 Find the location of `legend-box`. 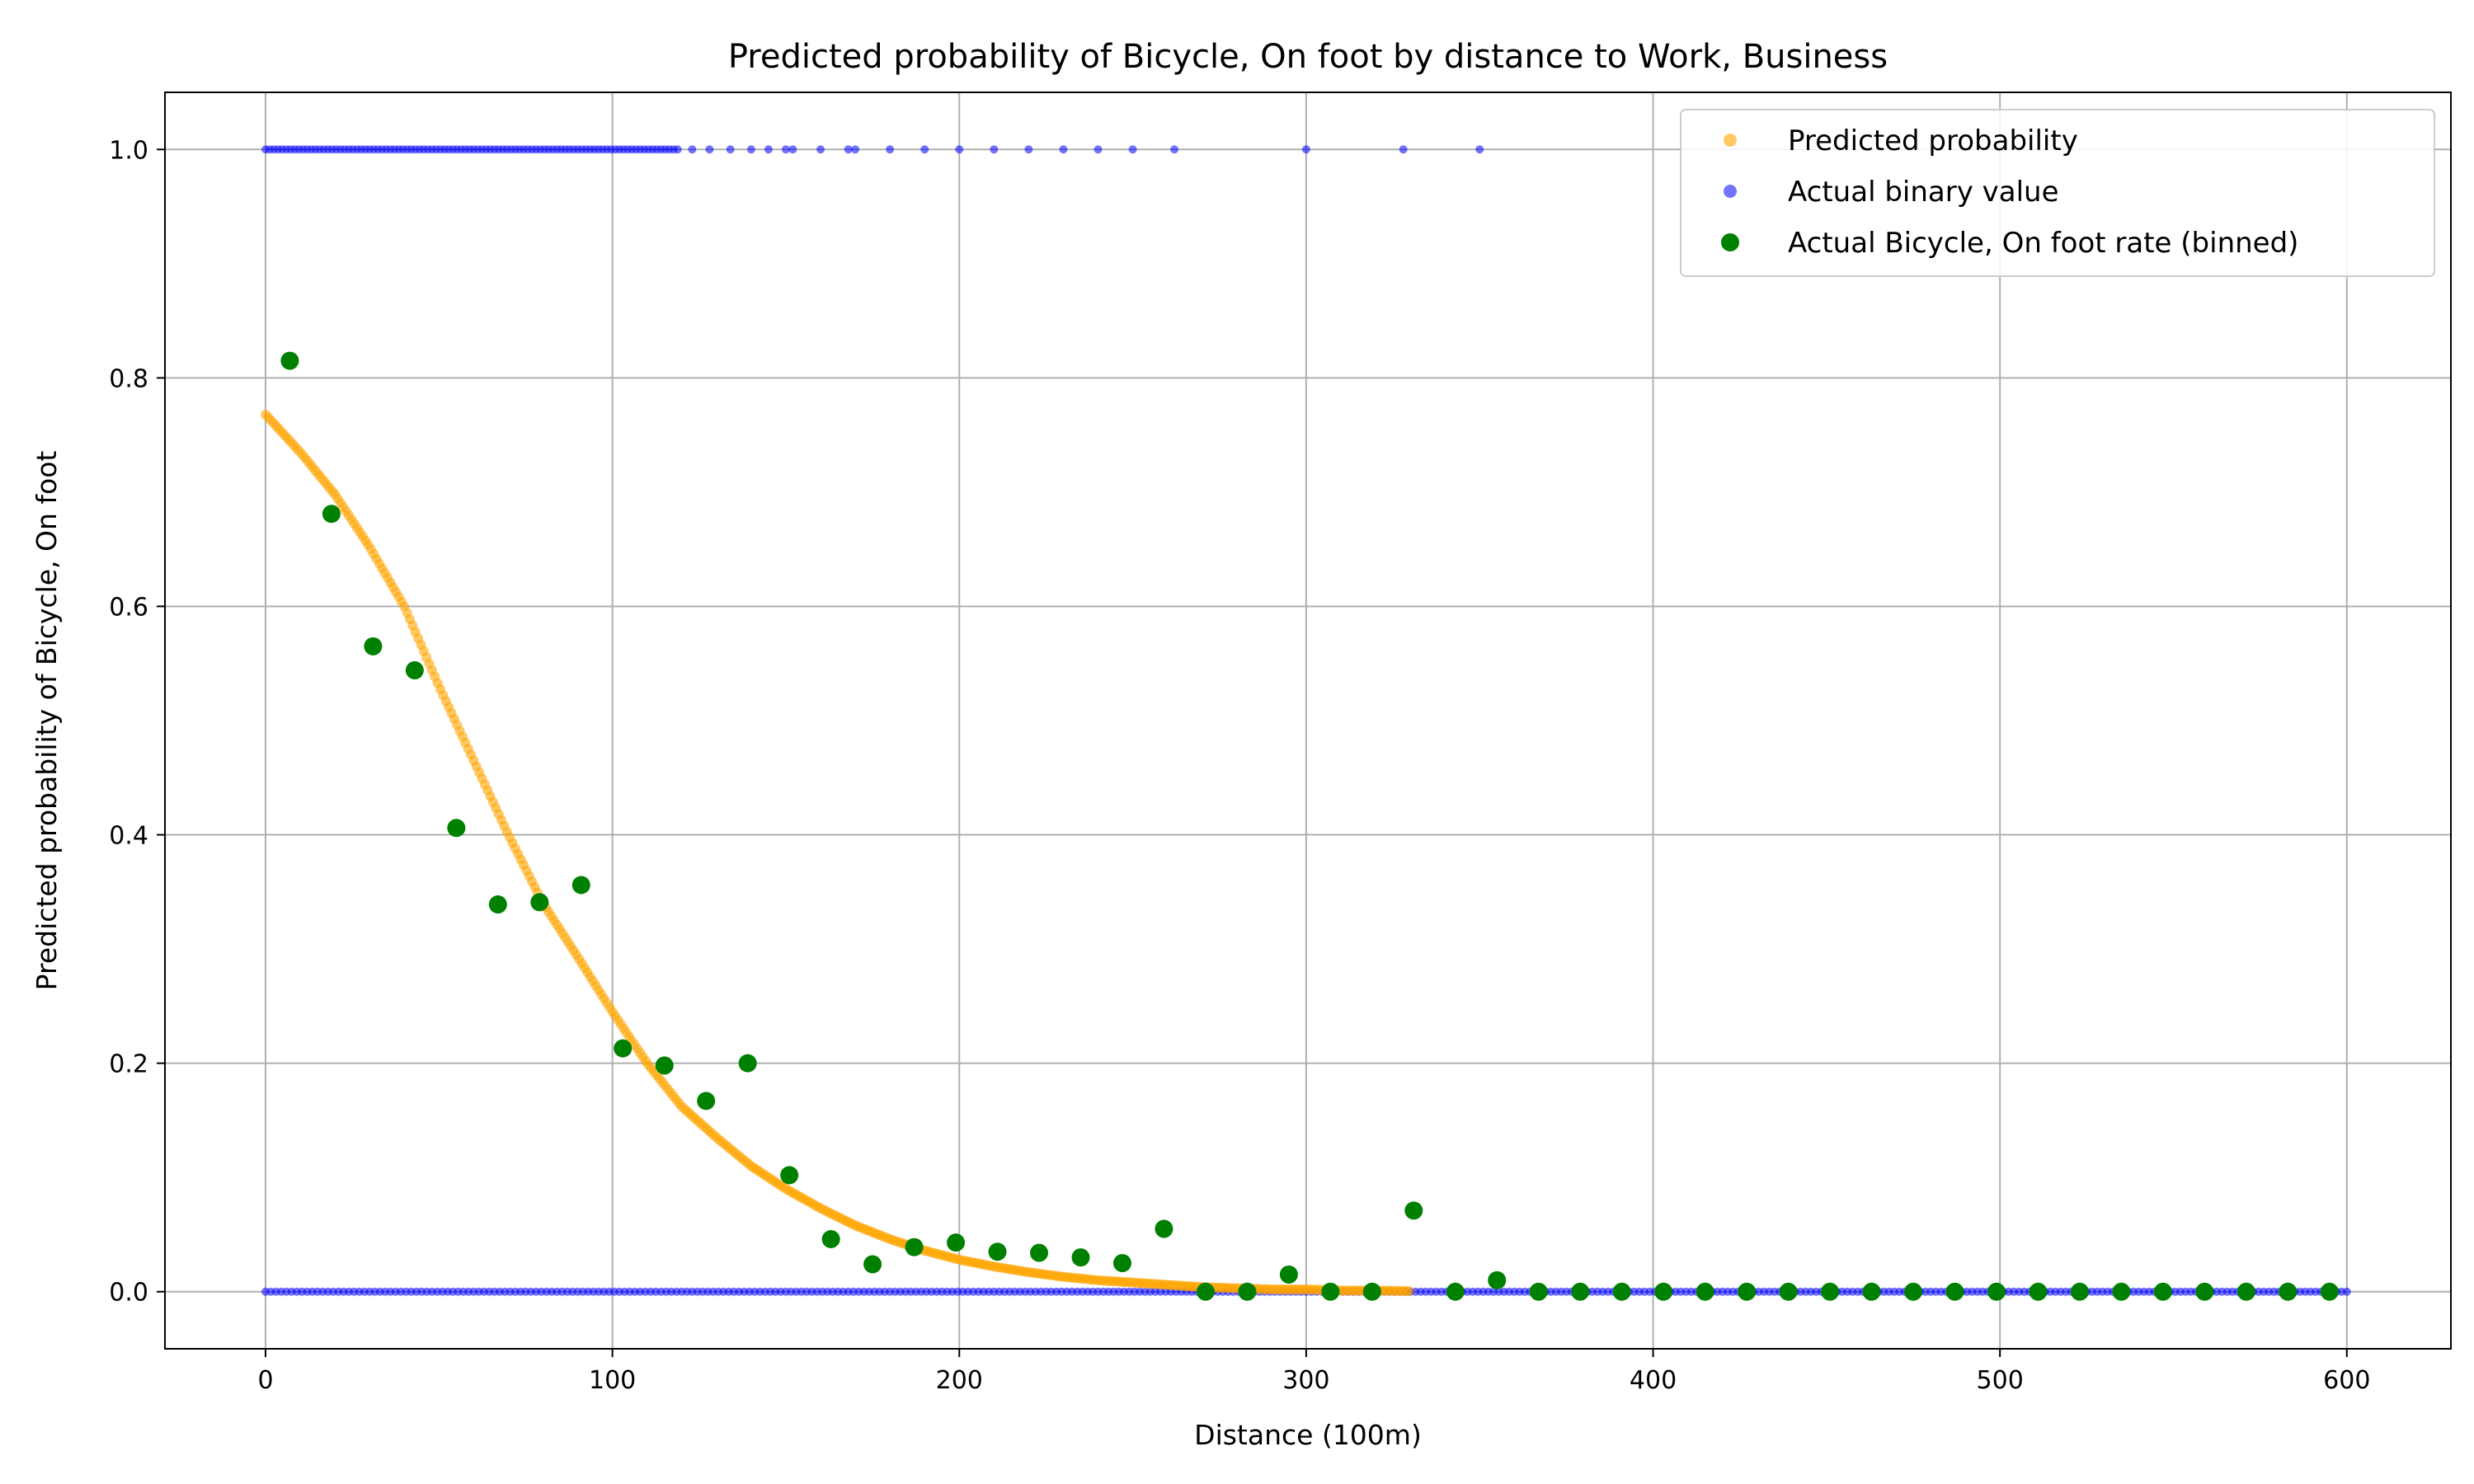

legend-box is located at coordinates (2057, 193).